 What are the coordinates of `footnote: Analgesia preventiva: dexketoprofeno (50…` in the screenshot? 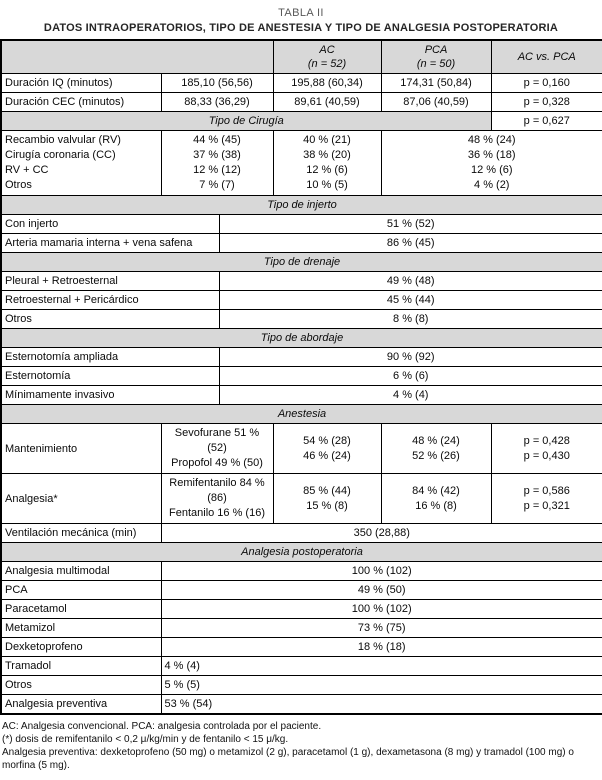 It's located at (288, 759).